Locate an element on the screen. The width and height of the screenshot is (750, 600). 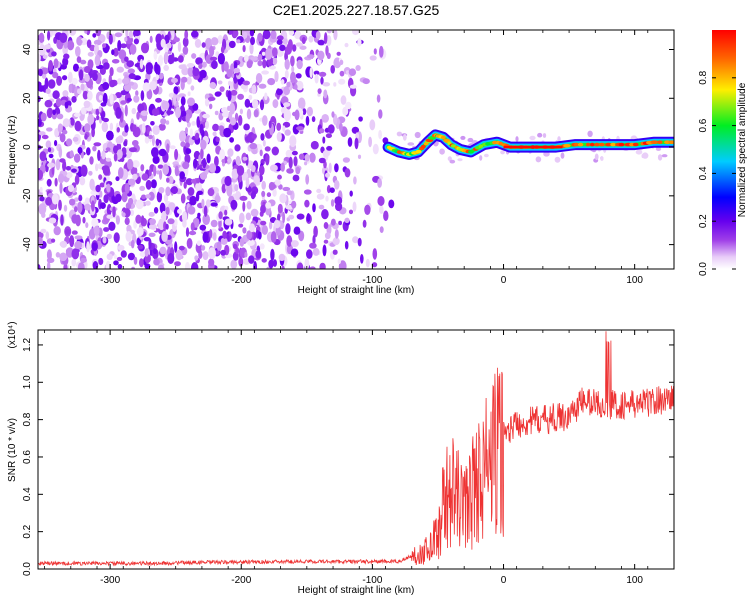
spectrogram-x-label: Height of straight line (km) is located at coordinates (356, 290).